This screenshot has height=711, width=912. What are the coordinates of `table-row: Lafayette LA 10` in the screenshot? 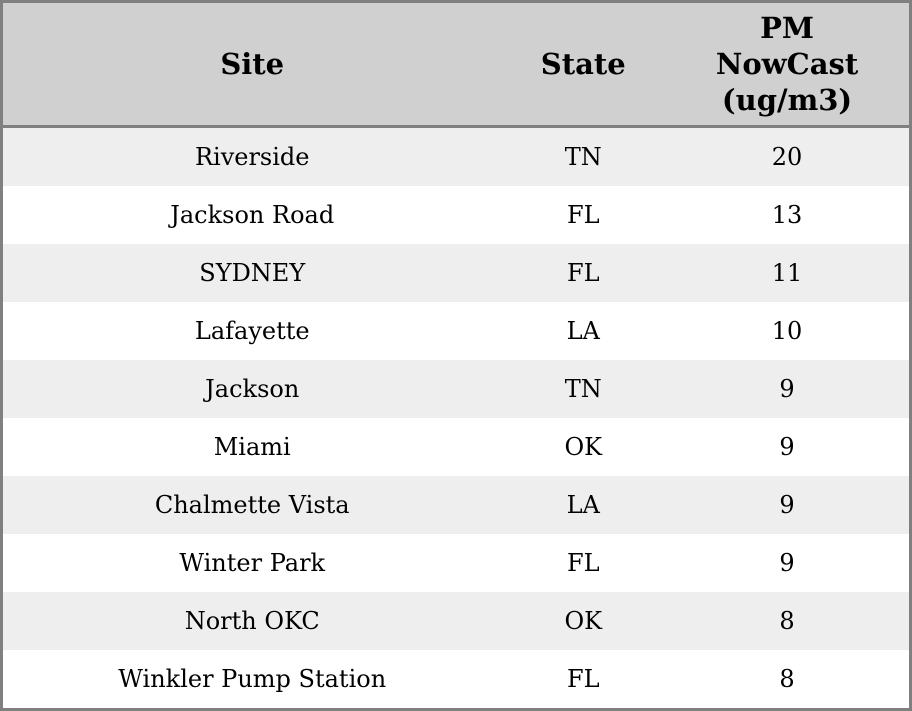 It's located at (456, 330).